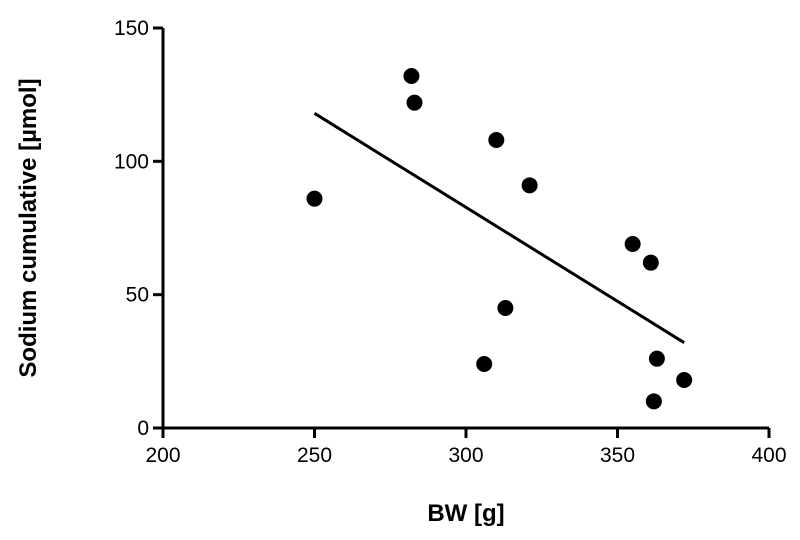  Describe the element at coordinates (143, 428) in the screenshot. I see `y-tick-label-0: 0` at that location.